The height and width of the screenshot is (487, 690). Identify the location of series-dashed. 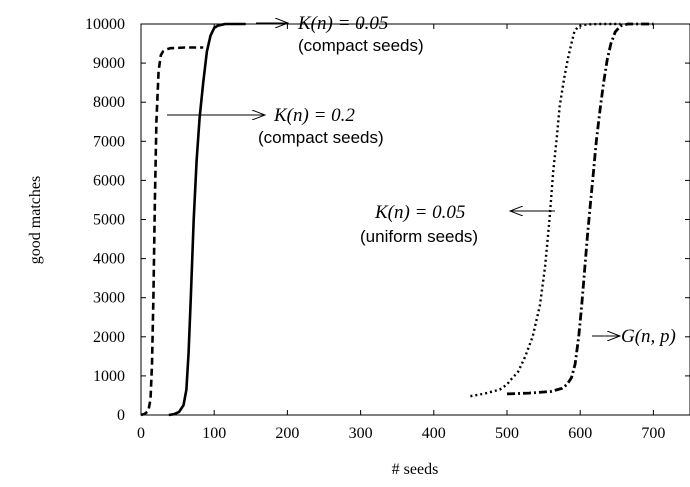
(172, 231).